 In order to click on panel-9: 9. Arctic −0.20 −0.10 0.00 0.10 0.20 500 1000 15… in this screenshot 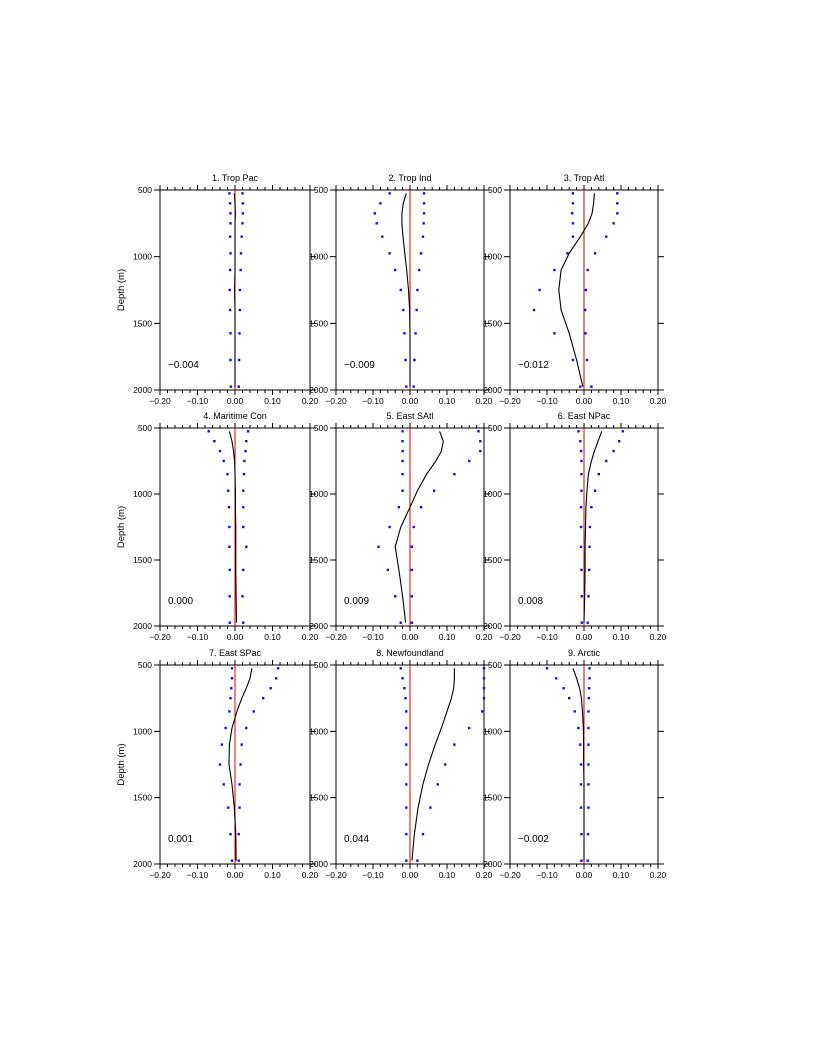, I will do `click(574, 764)`.